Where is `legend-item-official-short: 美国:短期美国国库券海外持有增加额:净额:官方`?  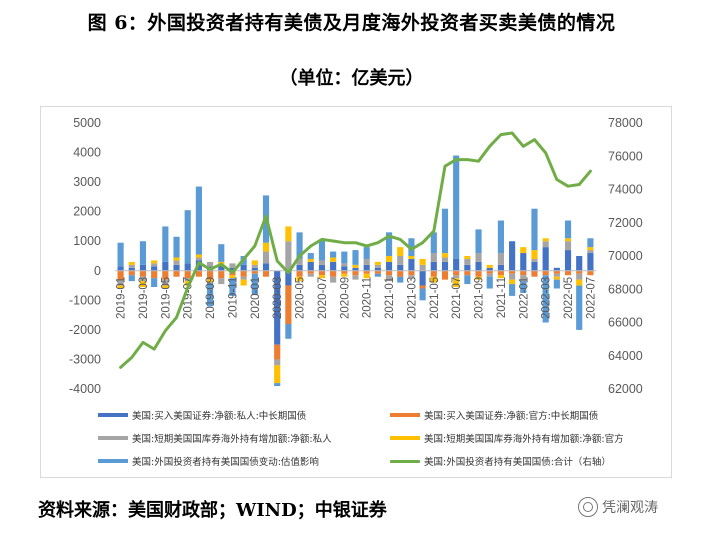
legend-item-official-short: 美国:短期美国国库券海外持有增加额:净额:官方 is located at coordinates (507, 438).